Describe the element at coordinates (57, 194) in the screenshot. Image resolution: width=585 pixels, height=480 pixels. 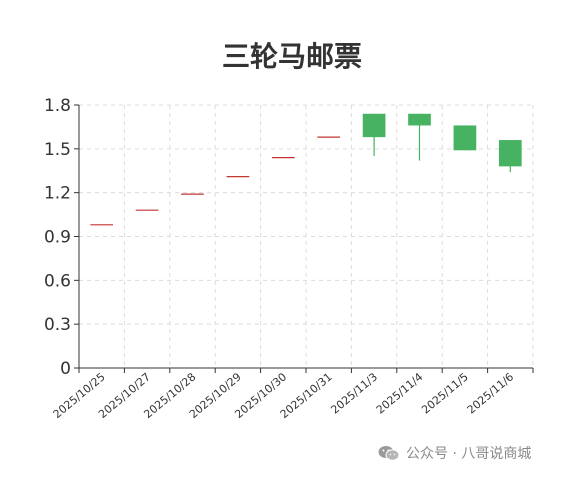
I see `y-tick-label: 1.2` at that location.